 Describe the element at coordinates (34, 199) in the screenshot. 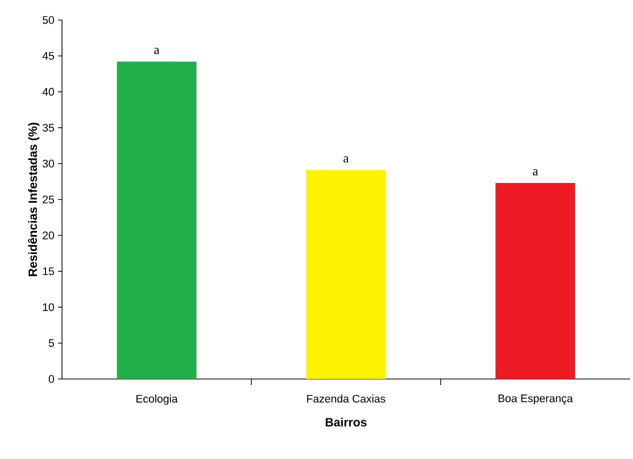

I see `y-axis-title: Residências Infestadas (%)` at that location.